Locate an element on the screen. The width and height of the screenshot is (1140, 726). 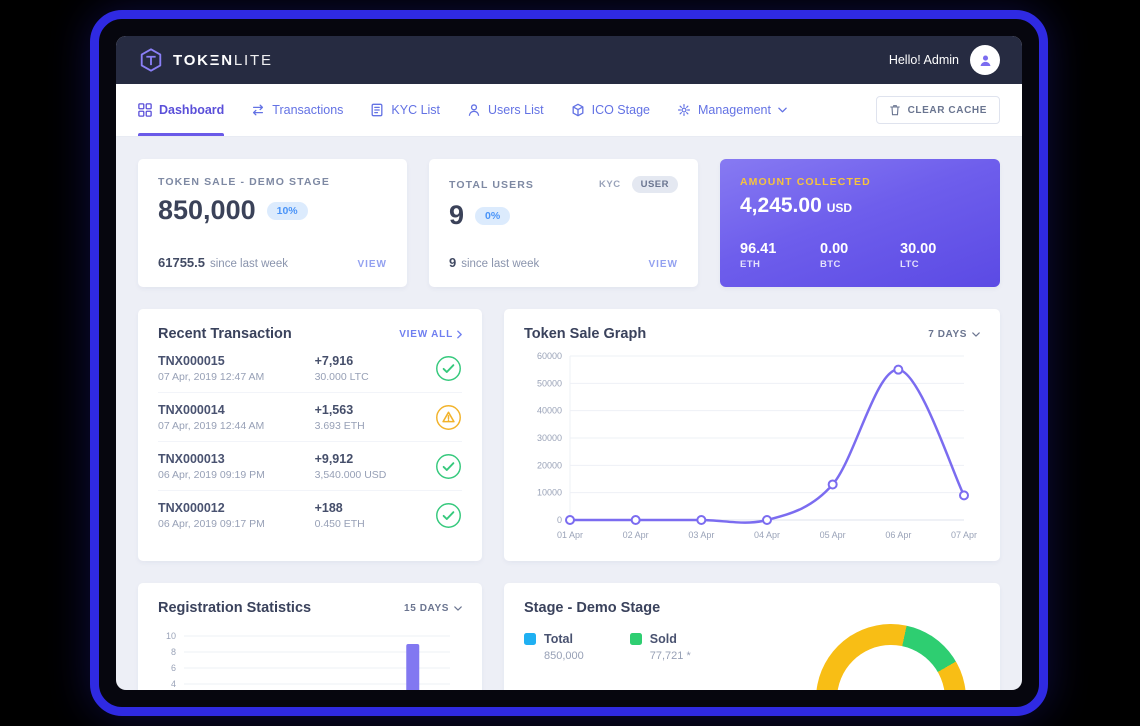
tx-detail: 3,540.000 USD is located at coordinates (350, 474).